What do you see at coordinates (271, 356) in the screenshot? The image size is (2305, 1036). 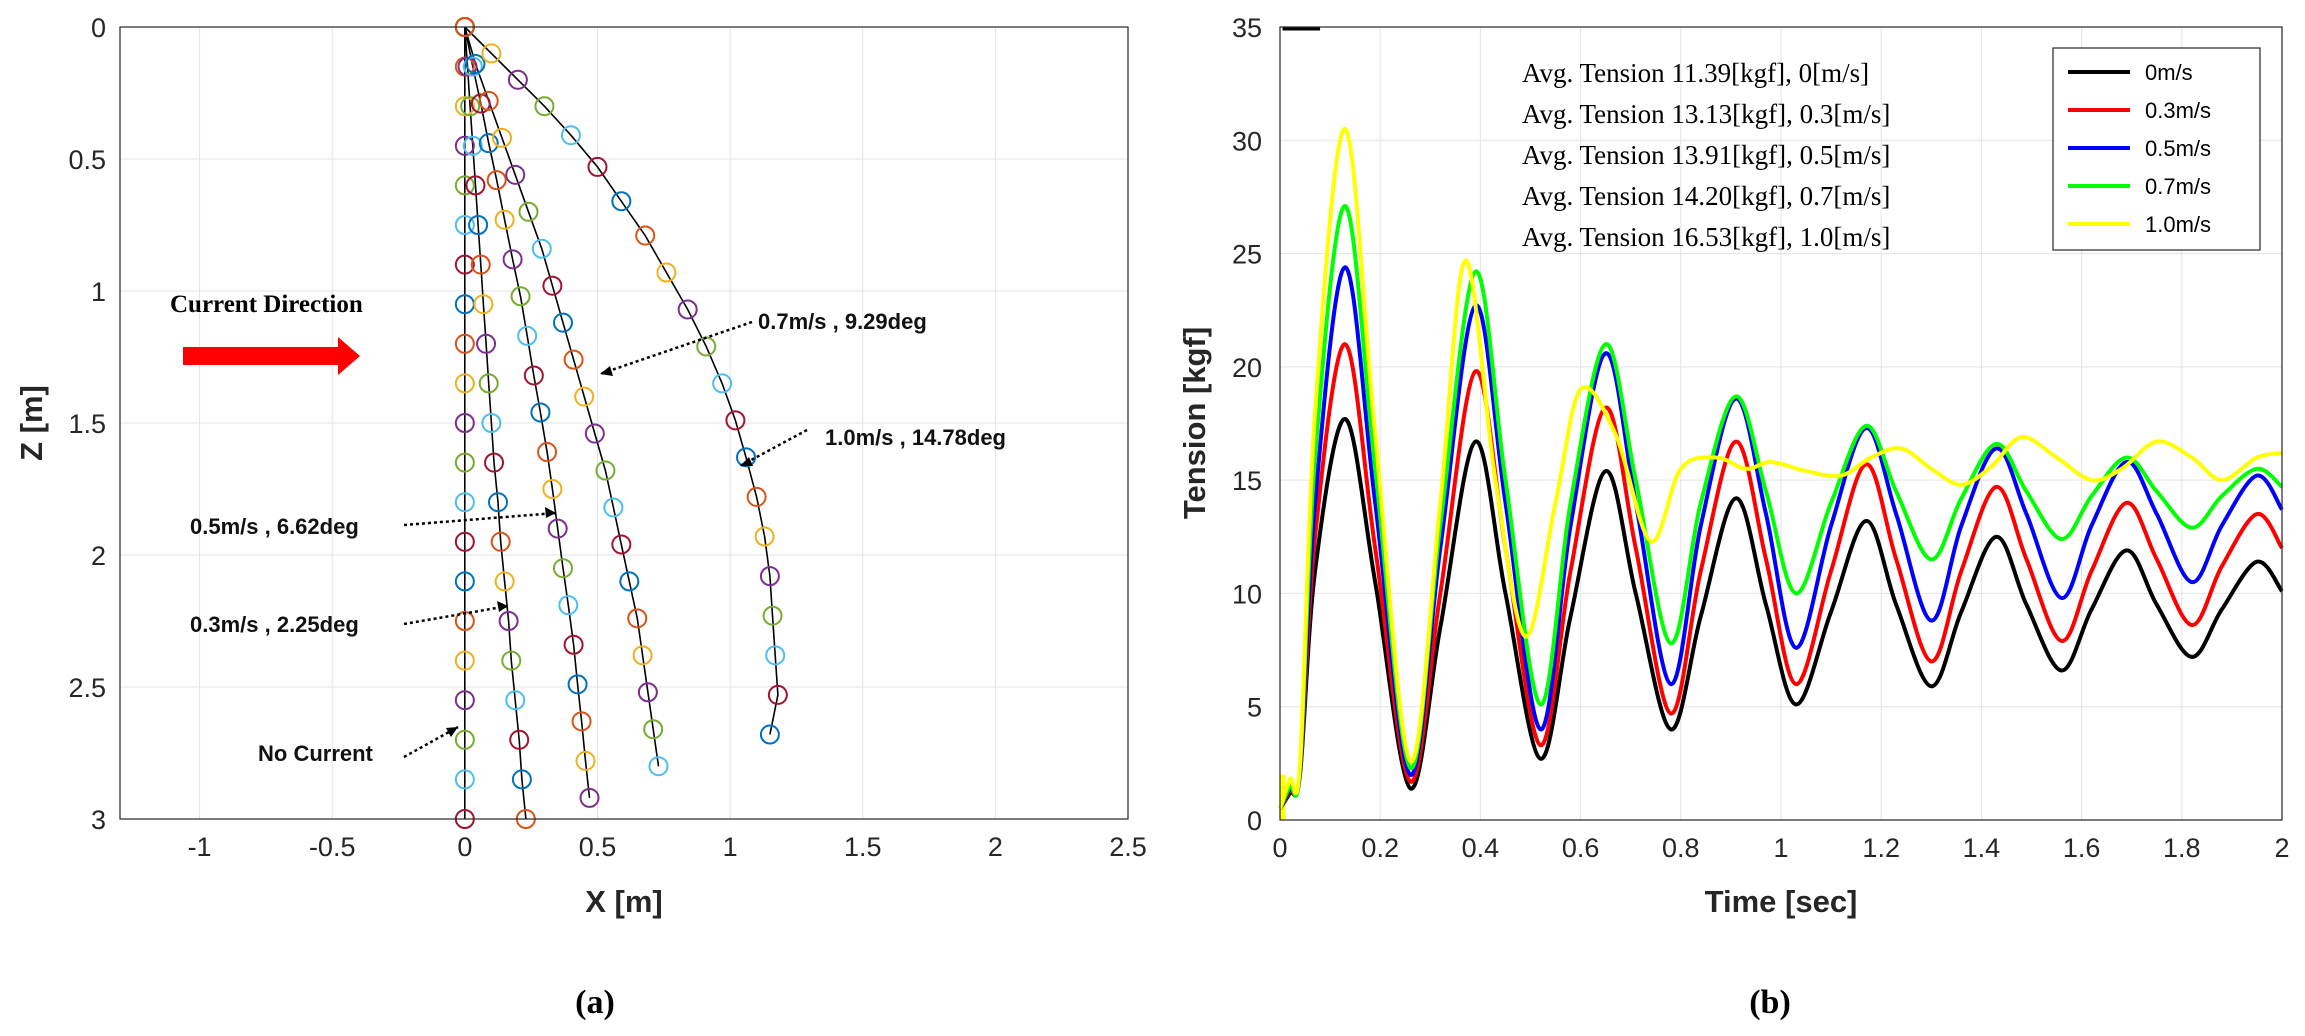 I see `current-direction-arrow` at bounding box center [271, 356].